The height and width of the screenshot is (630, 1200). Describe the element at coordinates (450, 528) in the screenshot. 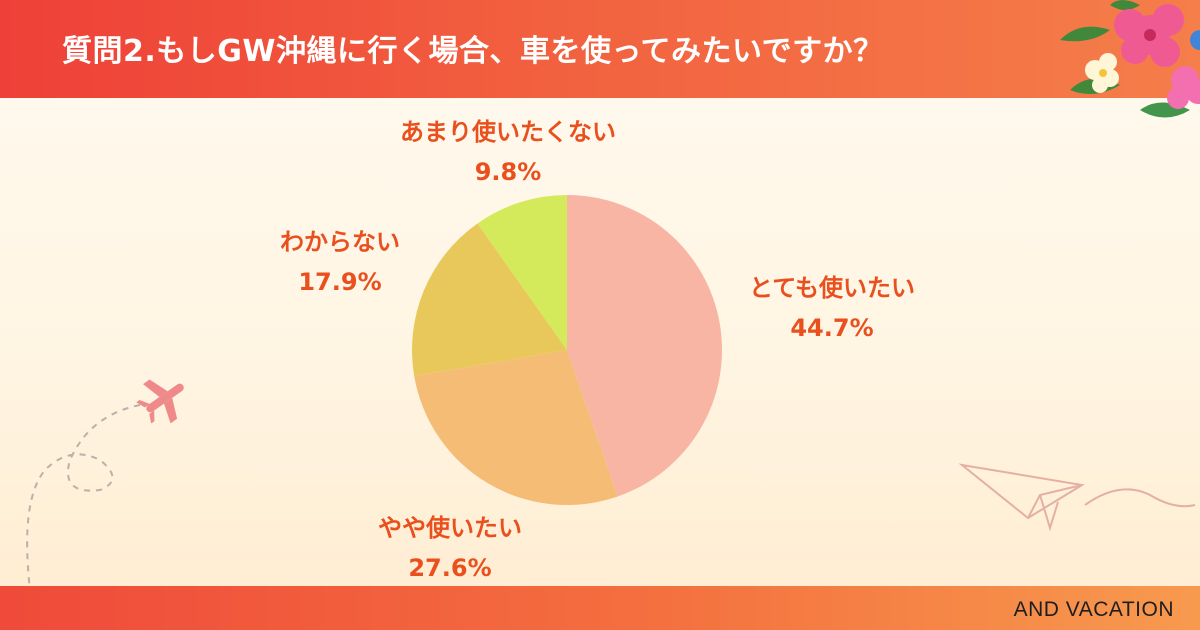

I see `slice-label-text: やや使いたい` at that location.